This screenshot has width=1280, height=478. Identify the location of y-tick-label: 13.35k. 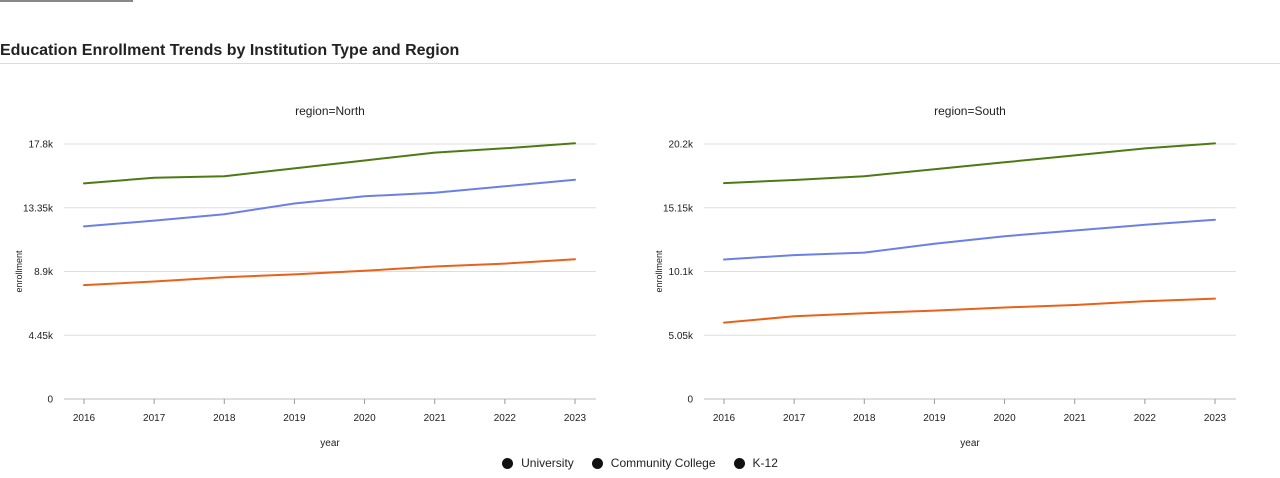
(38, 208).